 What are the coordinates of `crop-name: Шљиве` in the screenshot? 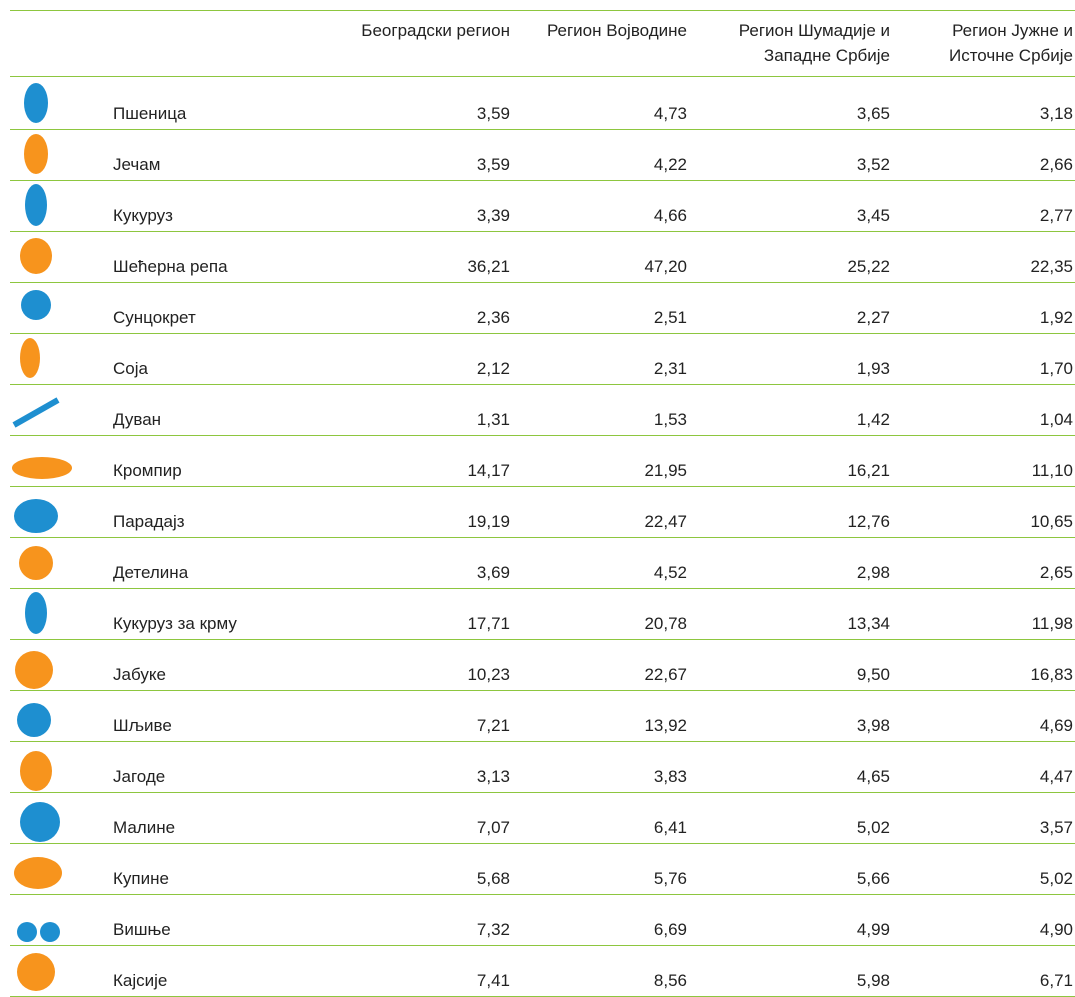 It's located at (142, 725).